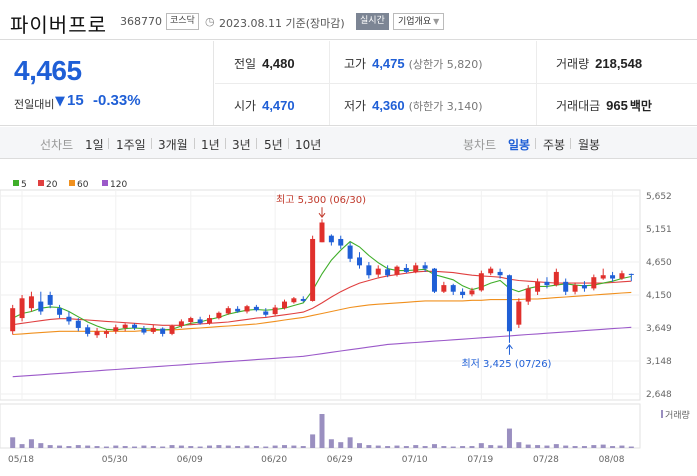 This screenshot has width=697, height=476. Describe the element at coordinates (322, 215) in the screenshot. I see `max-arrow-head` at that location.